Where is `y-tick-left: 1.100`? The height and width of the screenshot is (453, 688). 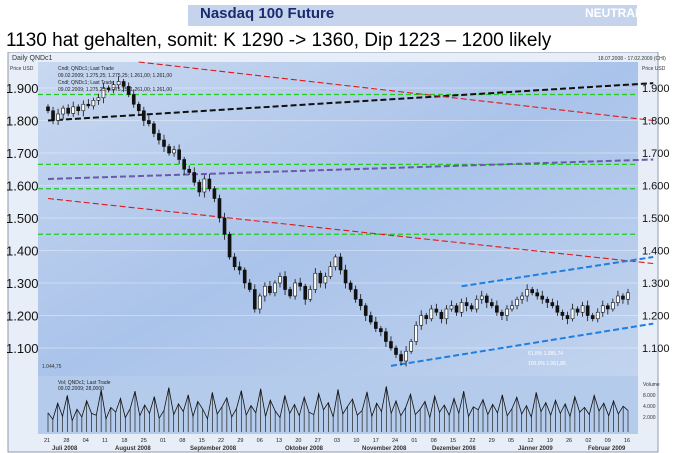
y-tick-left: 1.100 is located at coordinates (22, 348).